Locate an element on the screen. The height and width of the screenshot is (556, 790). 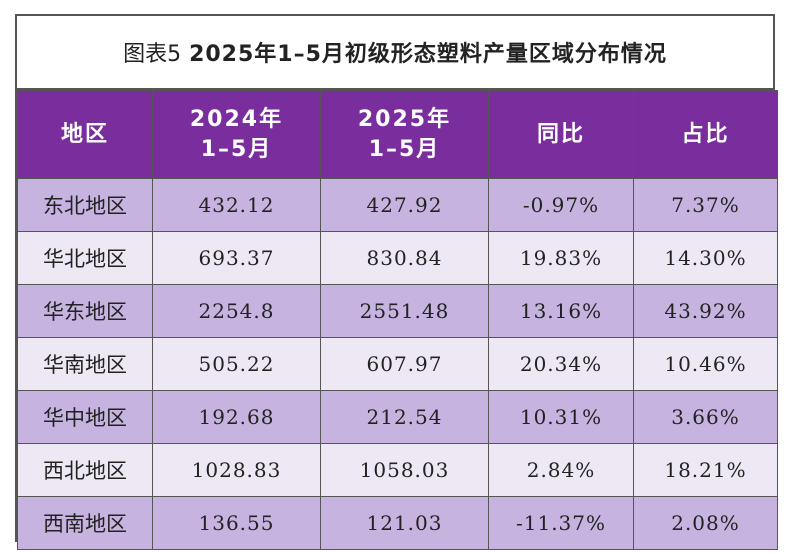
table-row: 华东地区 2254.8 2551.48 13.16% 43.92% is located at coordinates (397, 311).